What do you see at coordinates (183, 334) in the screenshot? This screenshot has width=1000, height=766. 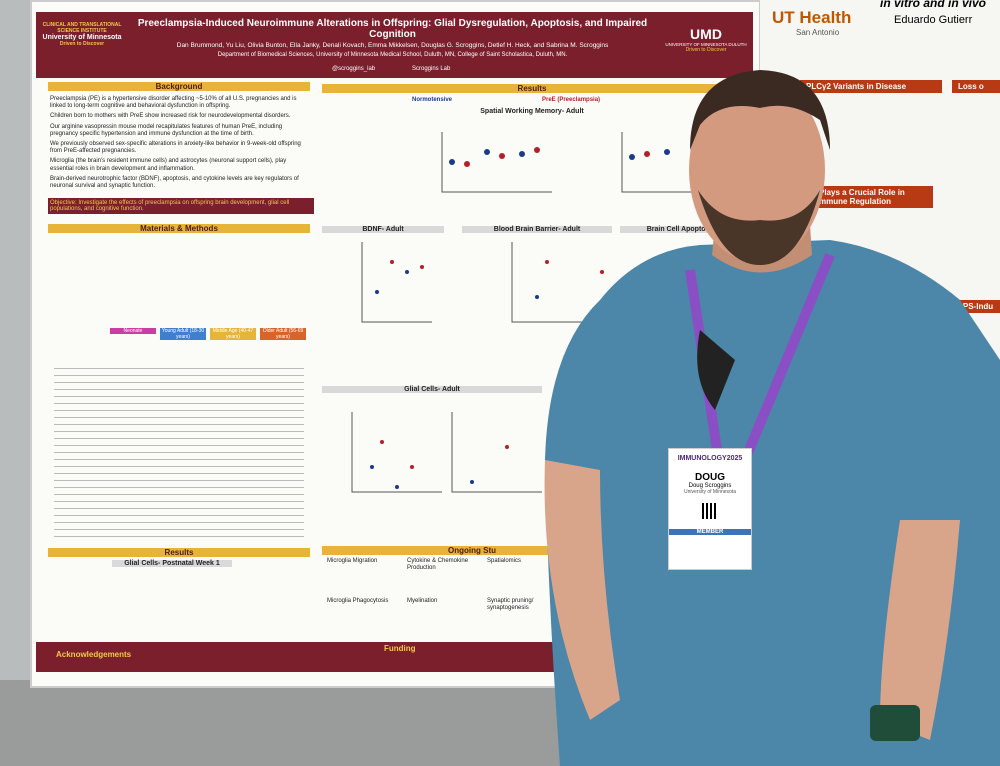 I see `list-item: Young Adult (18-30 years)` at bounding box center [183, 334].